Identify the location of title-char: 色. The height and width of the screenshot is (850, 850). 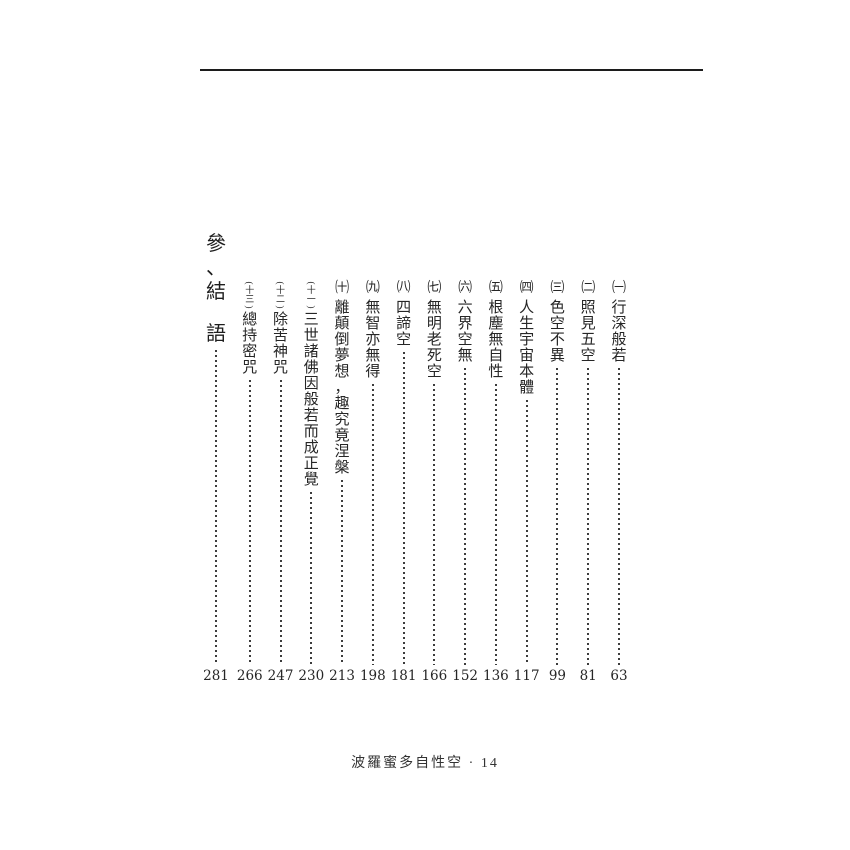
(557, 308).